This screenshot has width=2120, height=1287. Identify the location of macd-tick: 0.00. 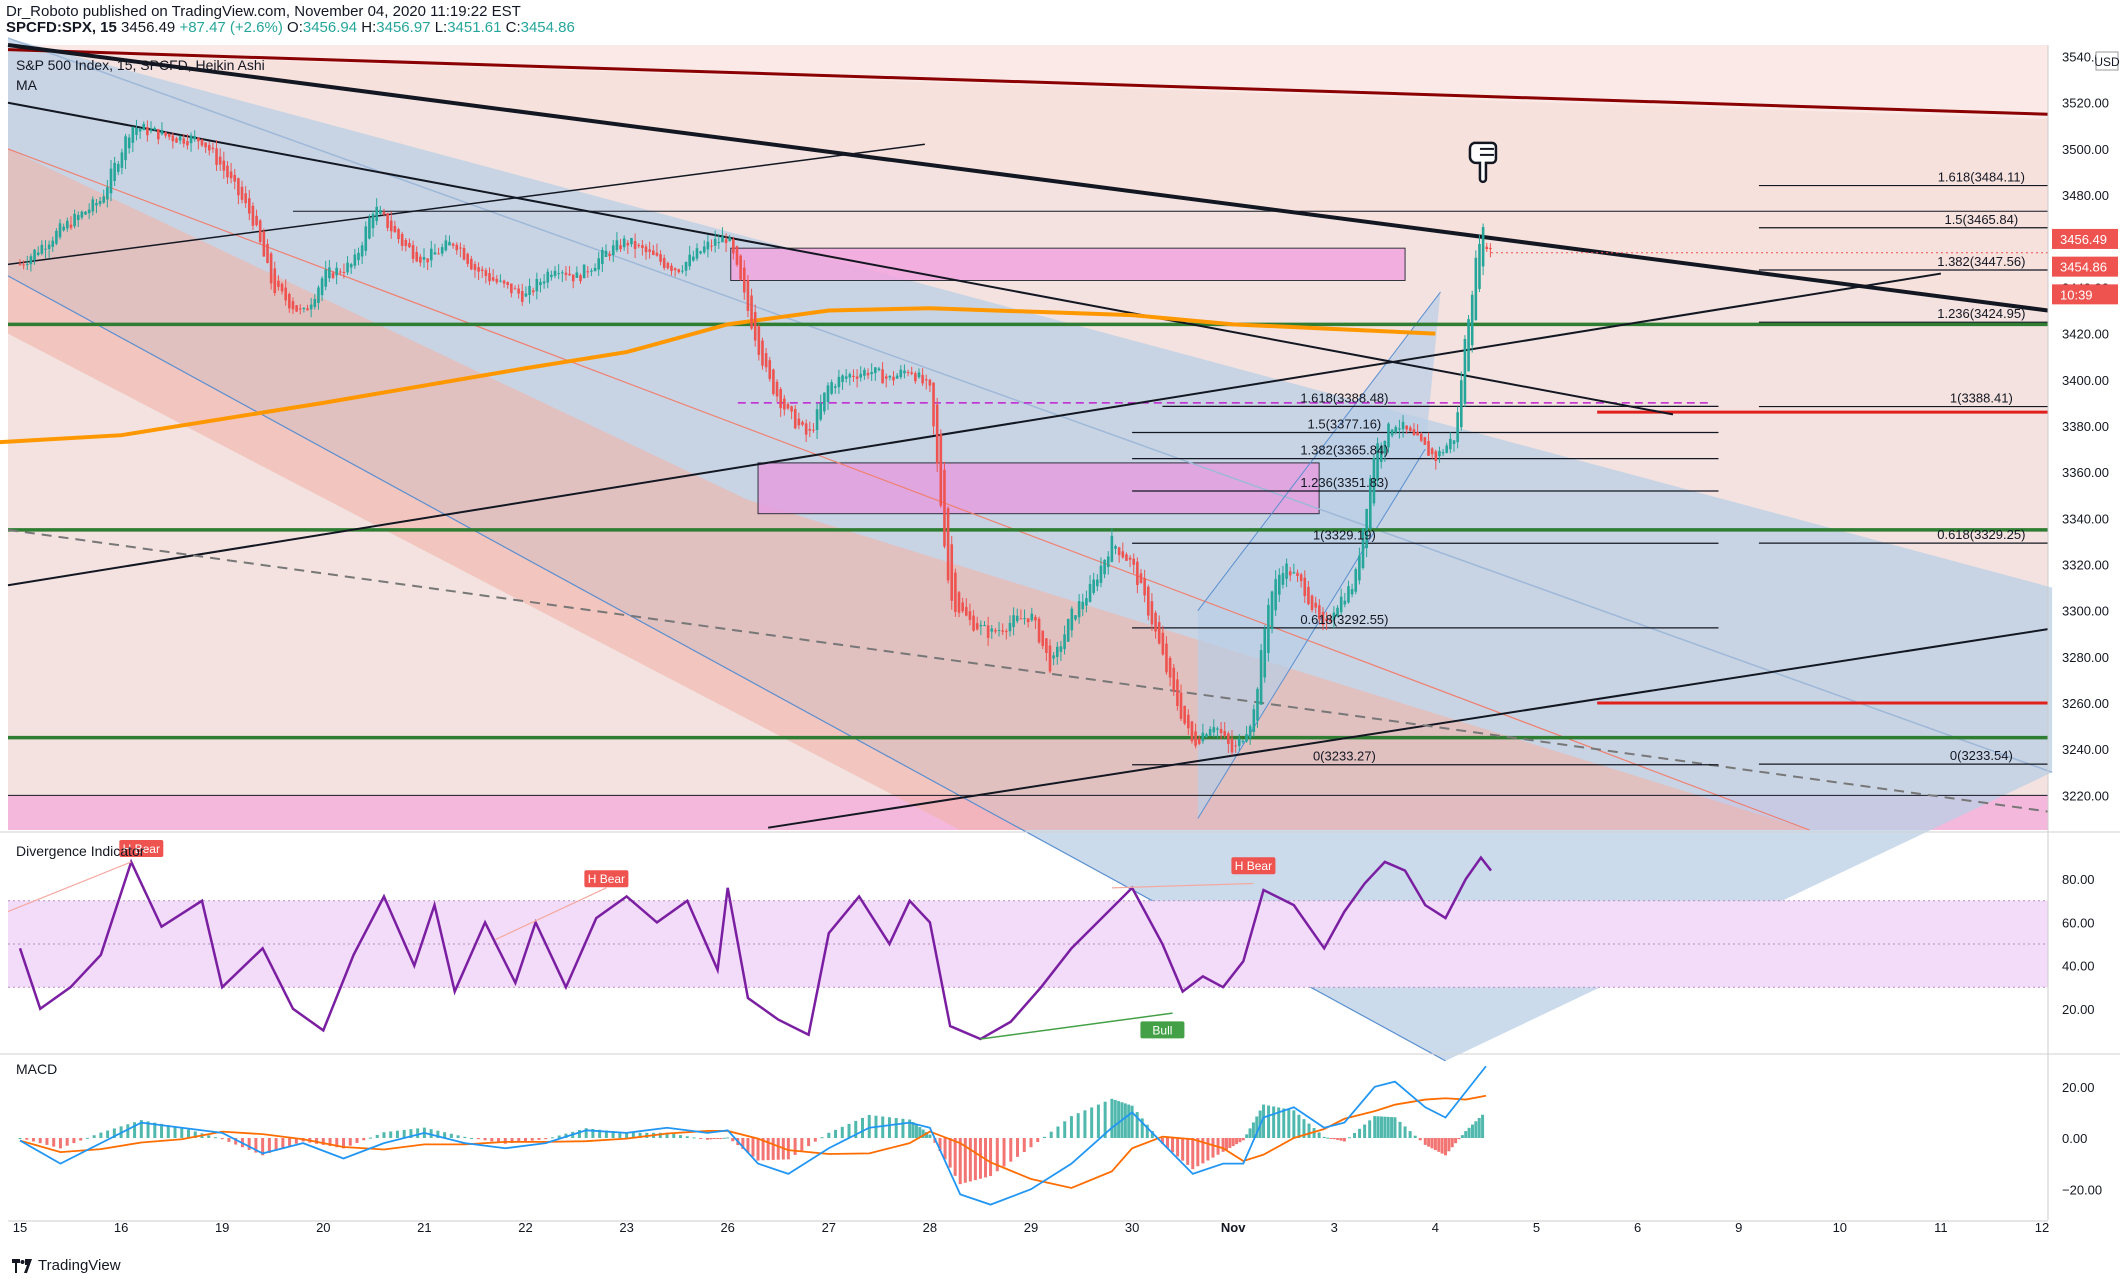
(2074, 1138).